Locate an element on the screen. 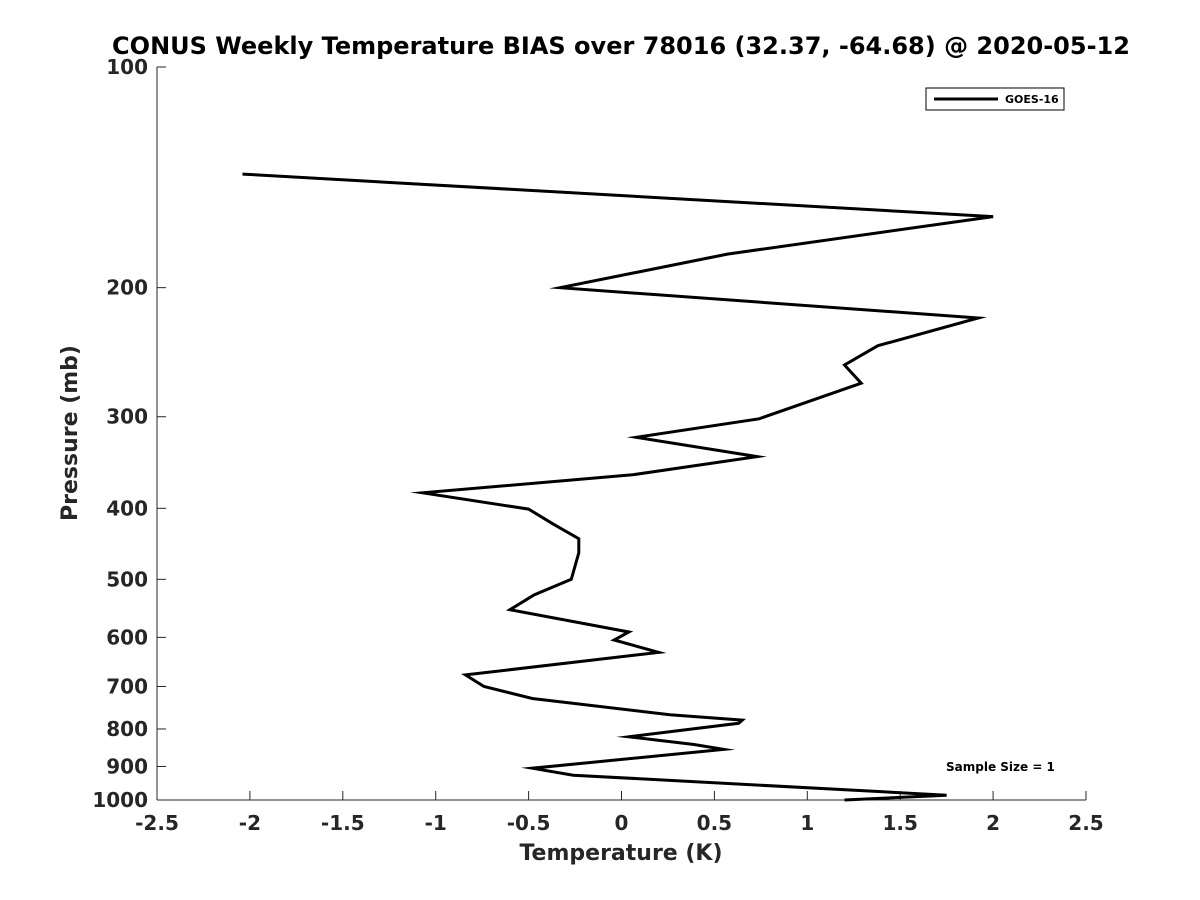  y-tick-label: 500 is located at coordinates (127, 579).